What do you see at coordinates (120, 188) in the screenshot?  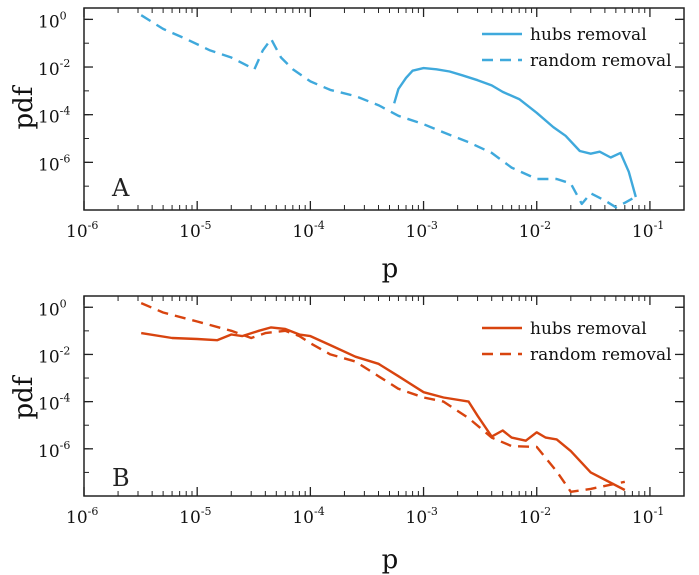 I see `panel-label: A` at bounding box center [120, 188].